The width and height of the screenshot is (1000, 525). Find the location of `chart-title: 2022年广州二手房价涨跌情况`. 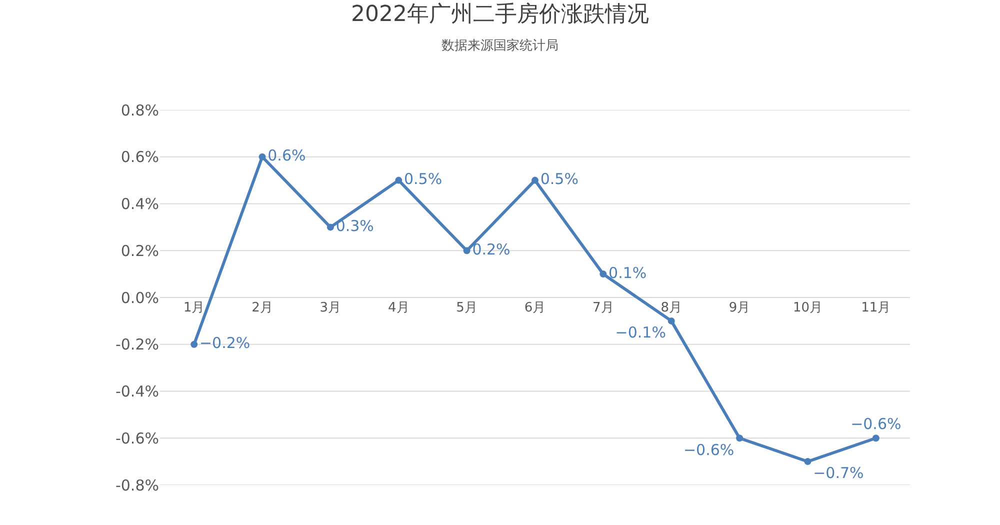

chart-title: 2022年广州二手房价涨跌情况 is located at coordinates (500, 14).